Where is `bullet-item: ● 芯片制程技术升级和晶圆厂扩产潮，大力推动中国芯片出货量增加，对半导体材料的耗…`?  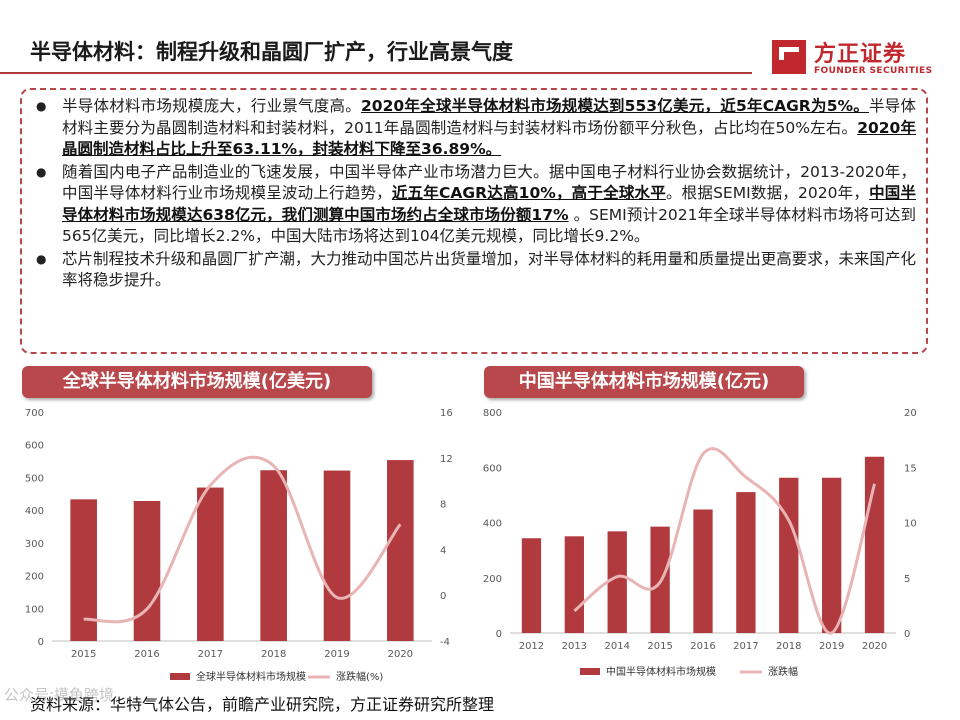 bullet-item: ● 芯片制程技术升级和晶圆厂扩产潮，大力推动中国芯片出货量增加，对半导体材料的耗… is located at coordinates (474, 270).